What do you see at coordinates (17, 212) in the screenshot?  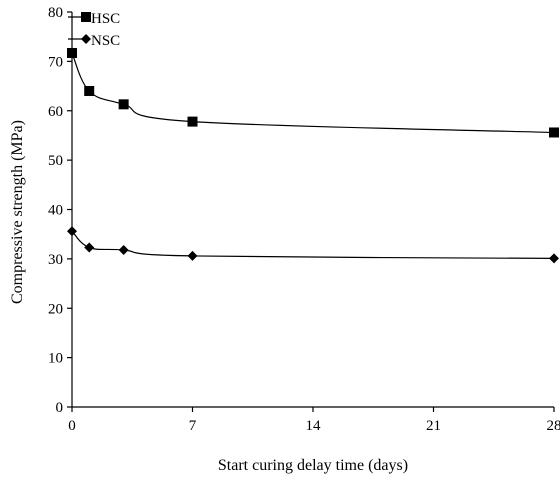 I see `y-axis-title: Compressive strength (MPa)` at bounding box center [17, 212].